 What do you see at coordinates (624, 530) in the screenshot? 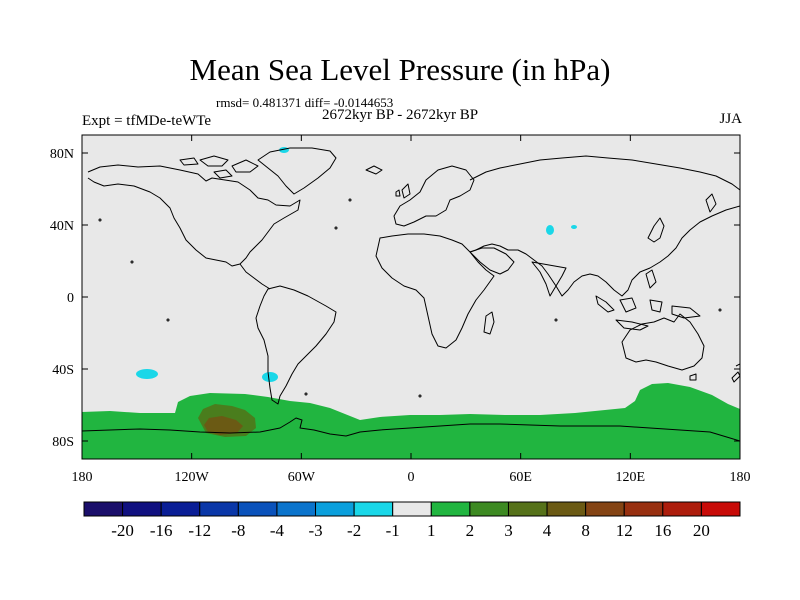
I see `colorbar-label: 12` at bounding box center [624, 530].